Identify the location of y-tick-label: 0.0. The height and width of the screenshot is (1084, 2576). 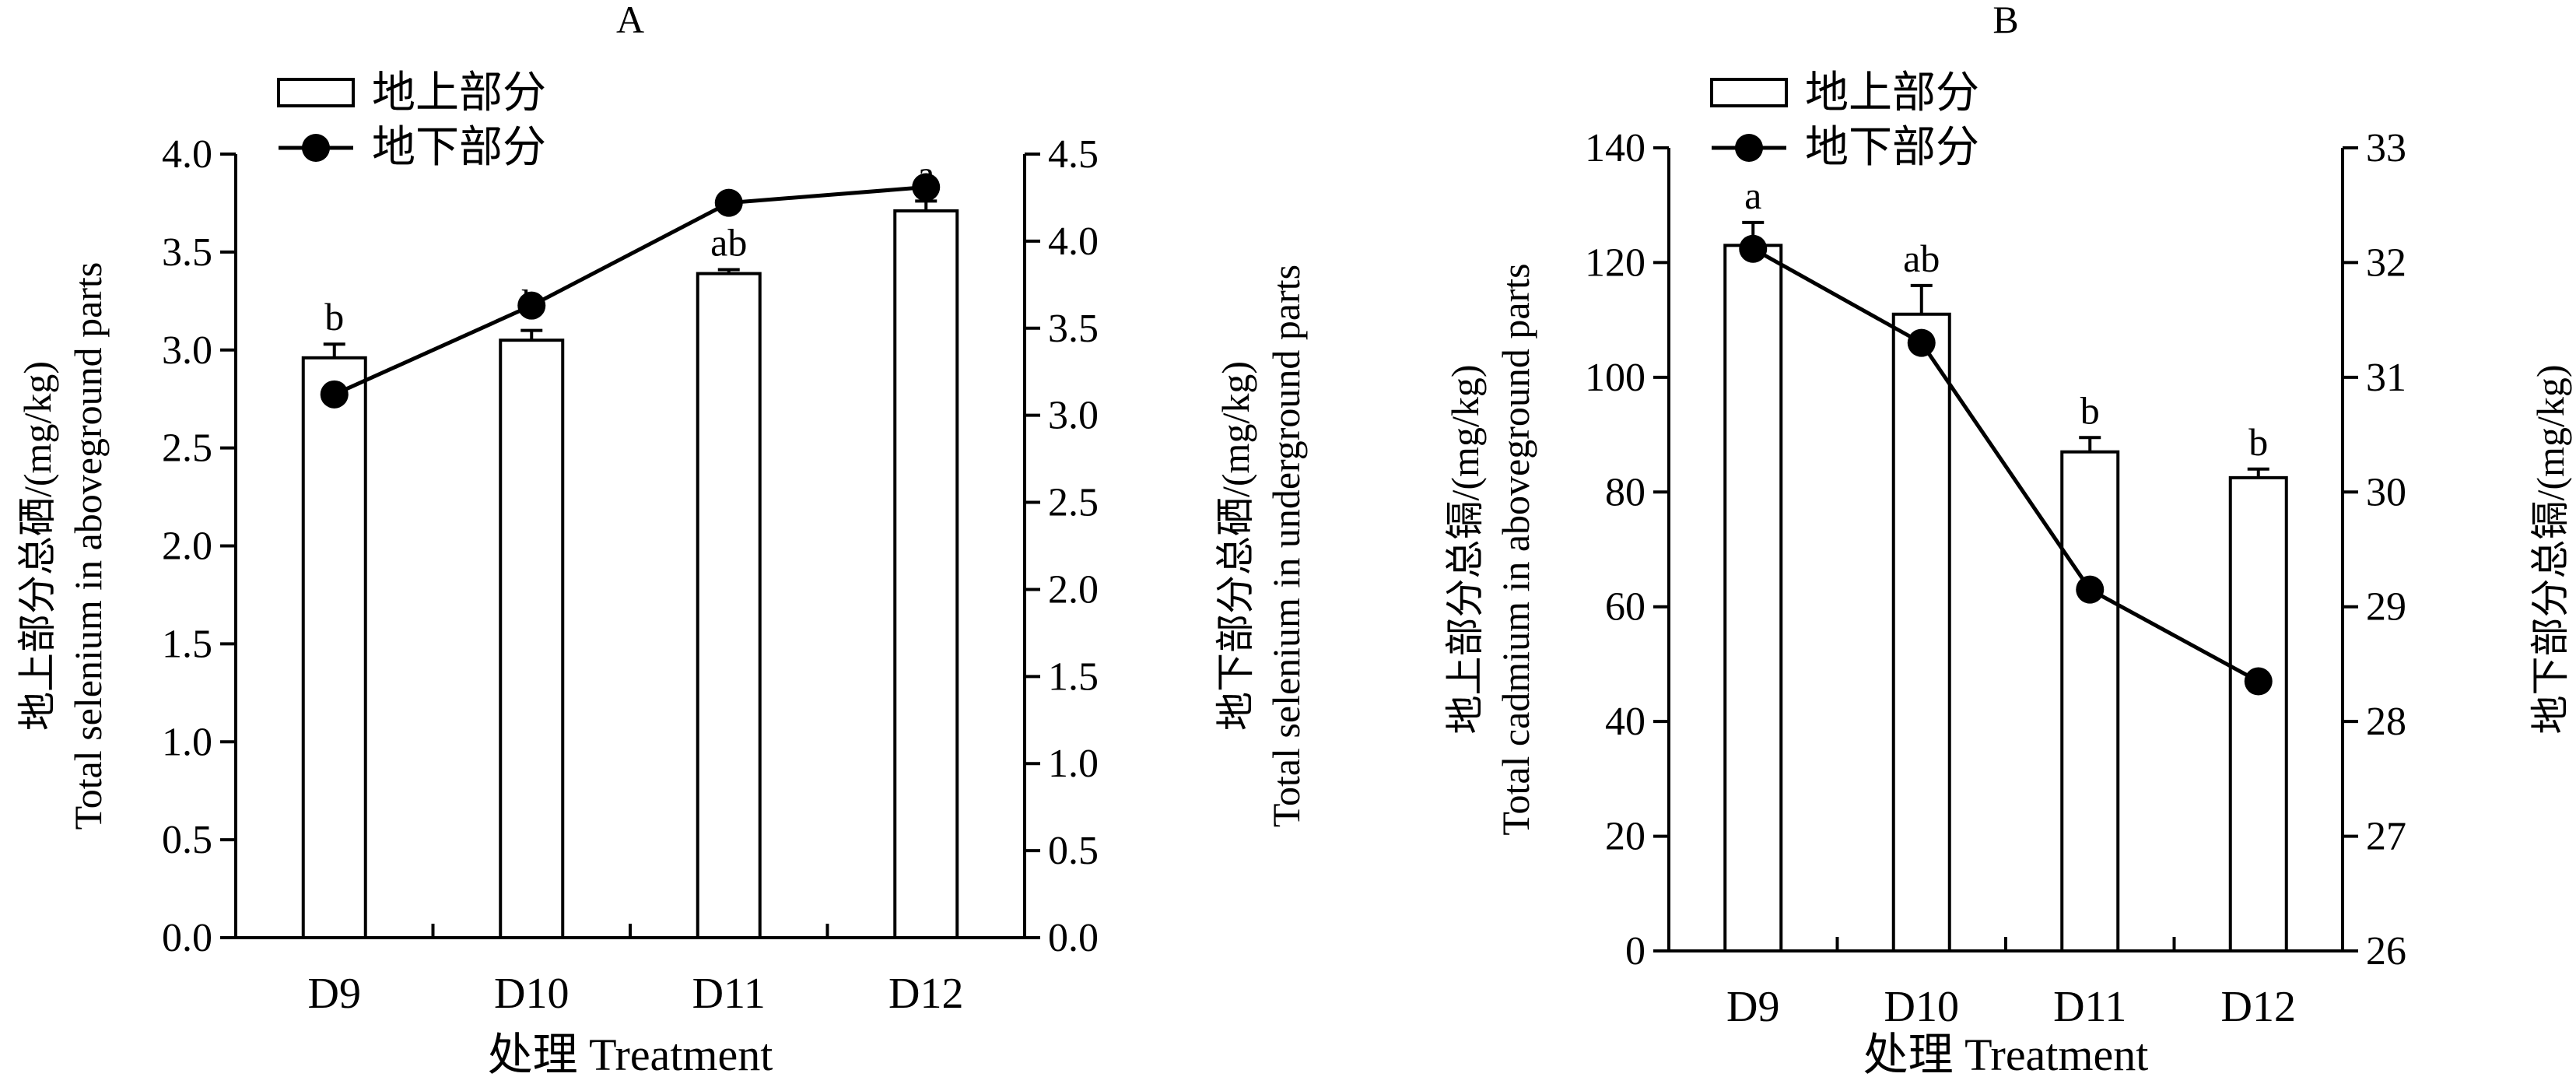
(187, 938).